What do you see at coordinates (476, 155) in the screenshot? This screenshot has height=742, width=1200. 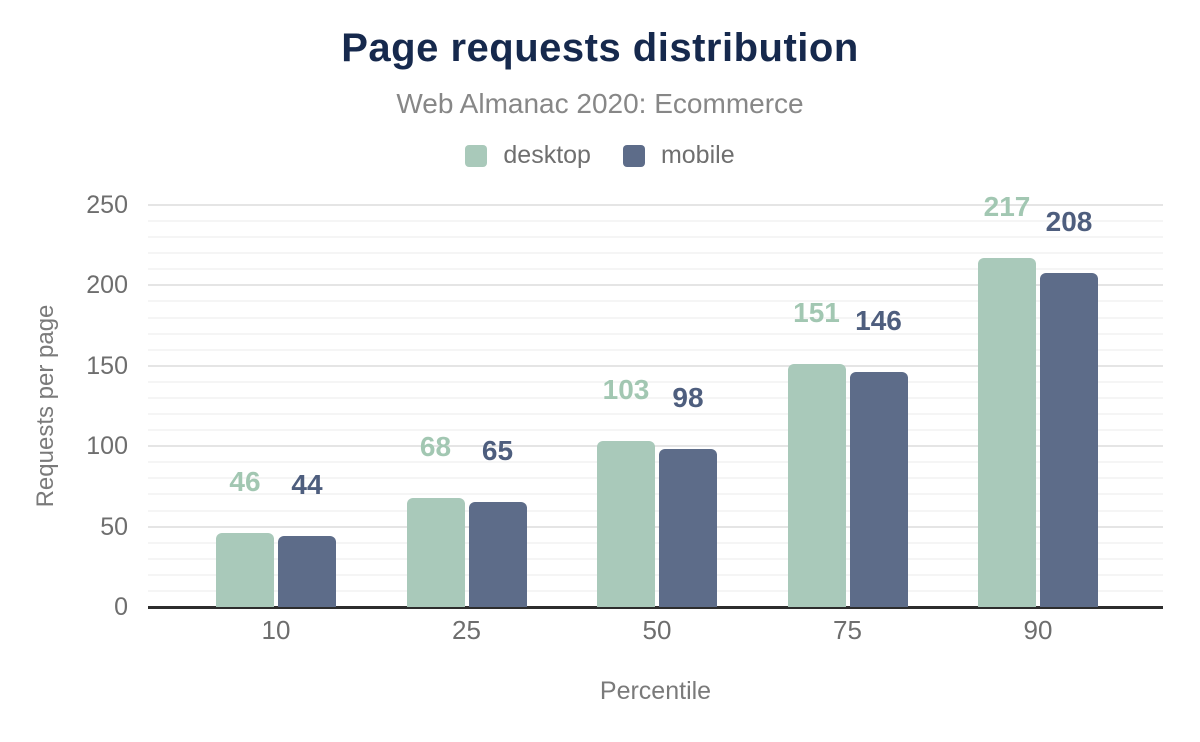 I see `desktop-swatch` at bounding box center [476, 155].